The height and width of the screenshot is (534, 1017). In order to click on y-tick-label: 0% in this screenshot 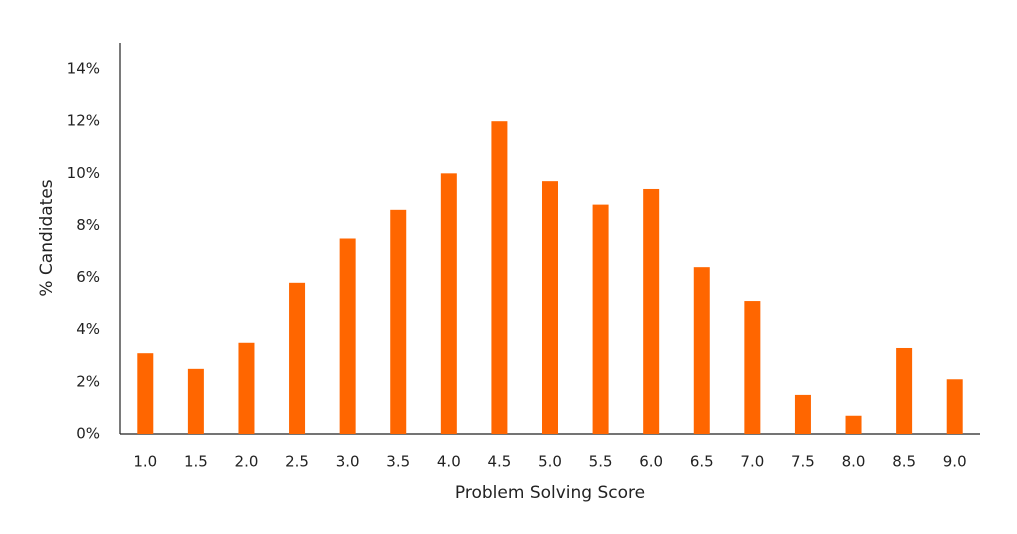, I will do `click(88, 434)`.